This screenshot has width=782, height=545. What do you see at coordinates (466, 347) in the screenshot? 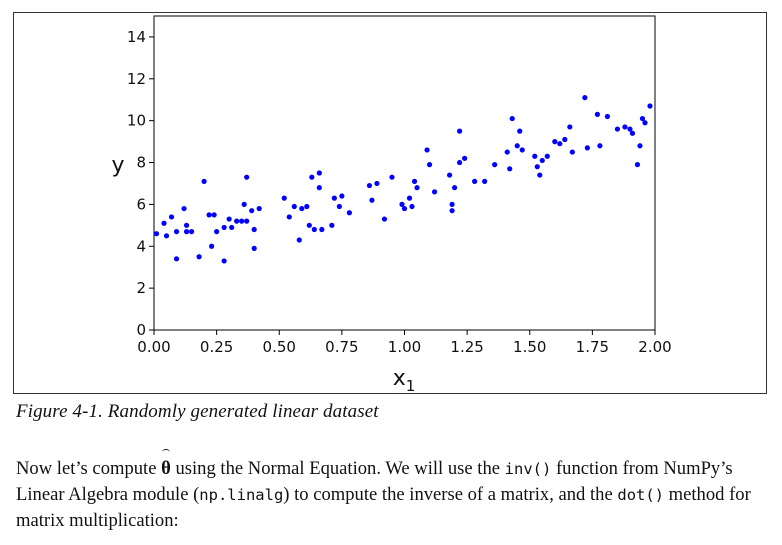
I see `x-tick-label: 1.25` at bounding box center [466, 347].